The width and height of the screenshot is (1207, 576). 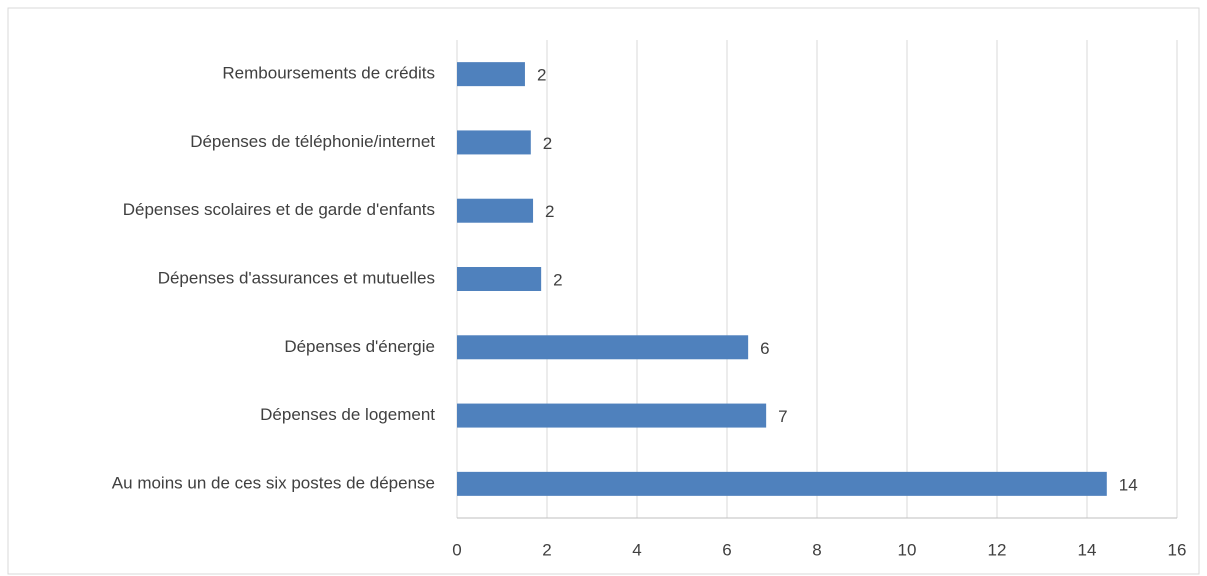 What do you see at coordinates (997, 549) in the screenshot?
I see `x-tick-label: 12` at bounding box center [997, 549].